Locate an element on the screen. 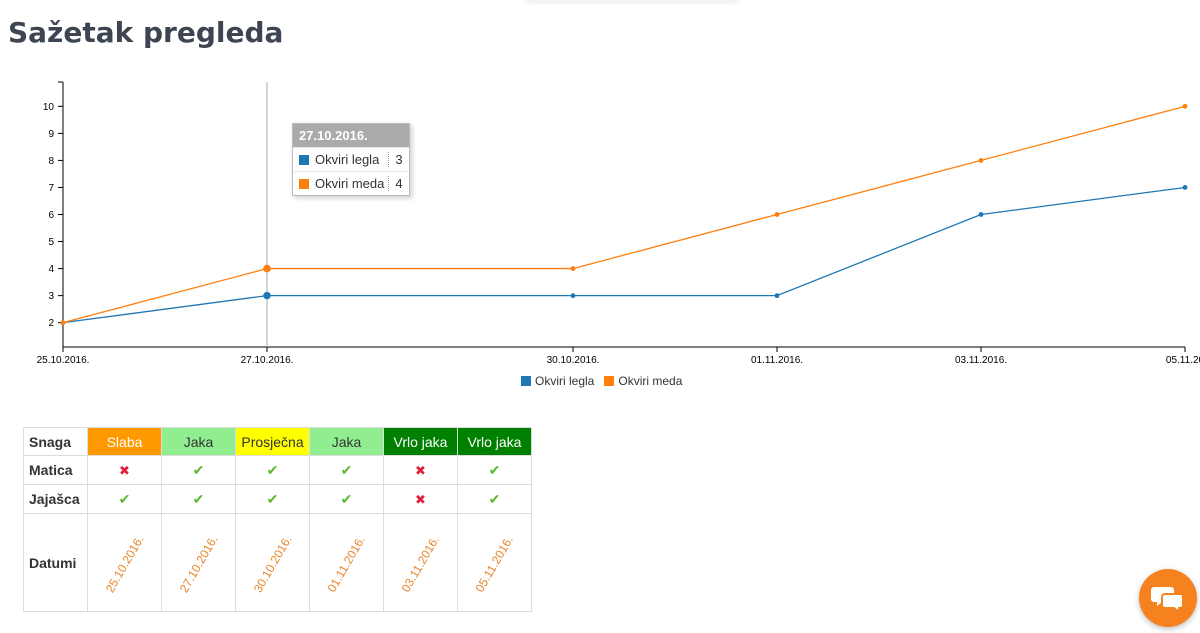  y-tick-label: 6 is located at coordinates (51, 215).